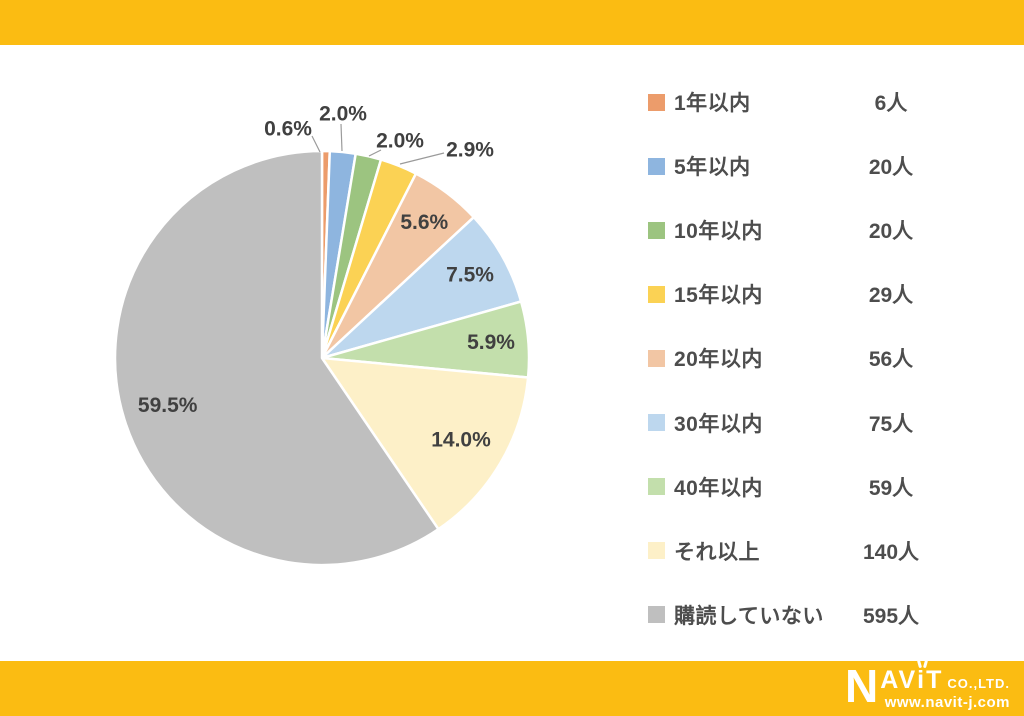  Describe the element at coordinates (818, 230) in the screenshot. I see `legend-item: 10年以内 20人` at that location.